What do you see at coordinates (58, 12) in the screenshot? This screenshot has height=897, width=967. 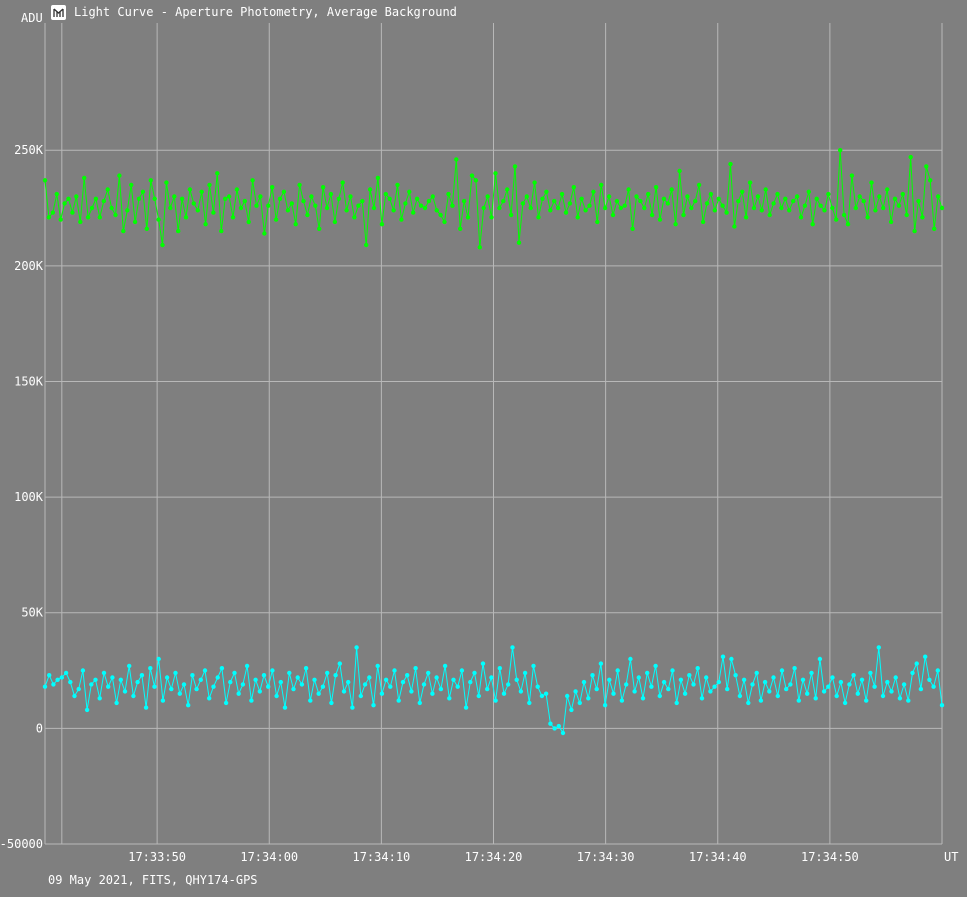 I see `light-curve-app-icon` at bounding box center [58, 12].